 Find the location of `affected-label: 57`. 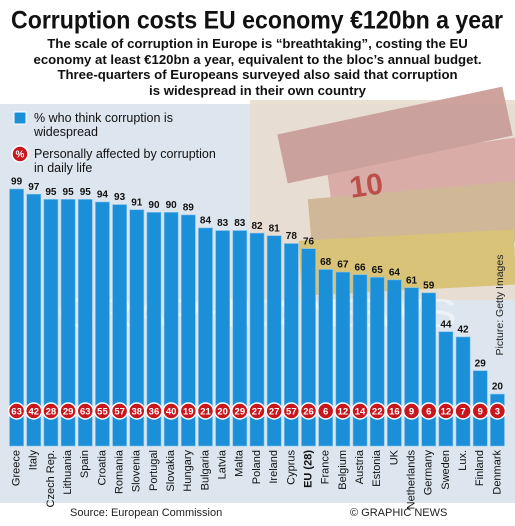

affected-label: 57 is located at coordinates (119, 412).